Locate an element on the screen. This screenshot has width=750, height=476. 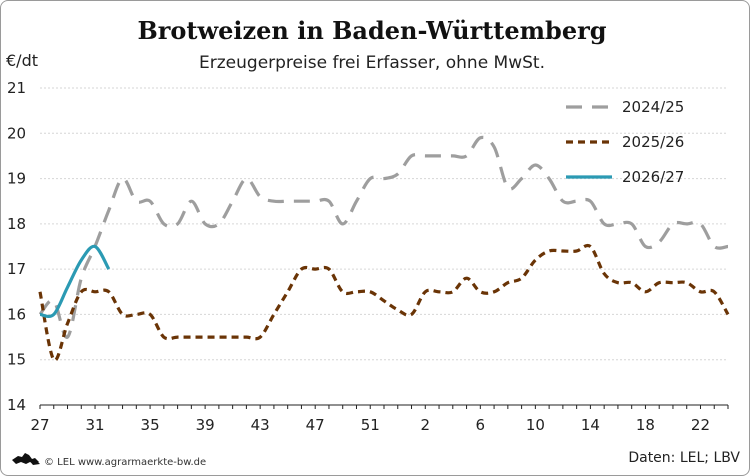
x-tick-label: 51 is located at coordinates (370, 425).